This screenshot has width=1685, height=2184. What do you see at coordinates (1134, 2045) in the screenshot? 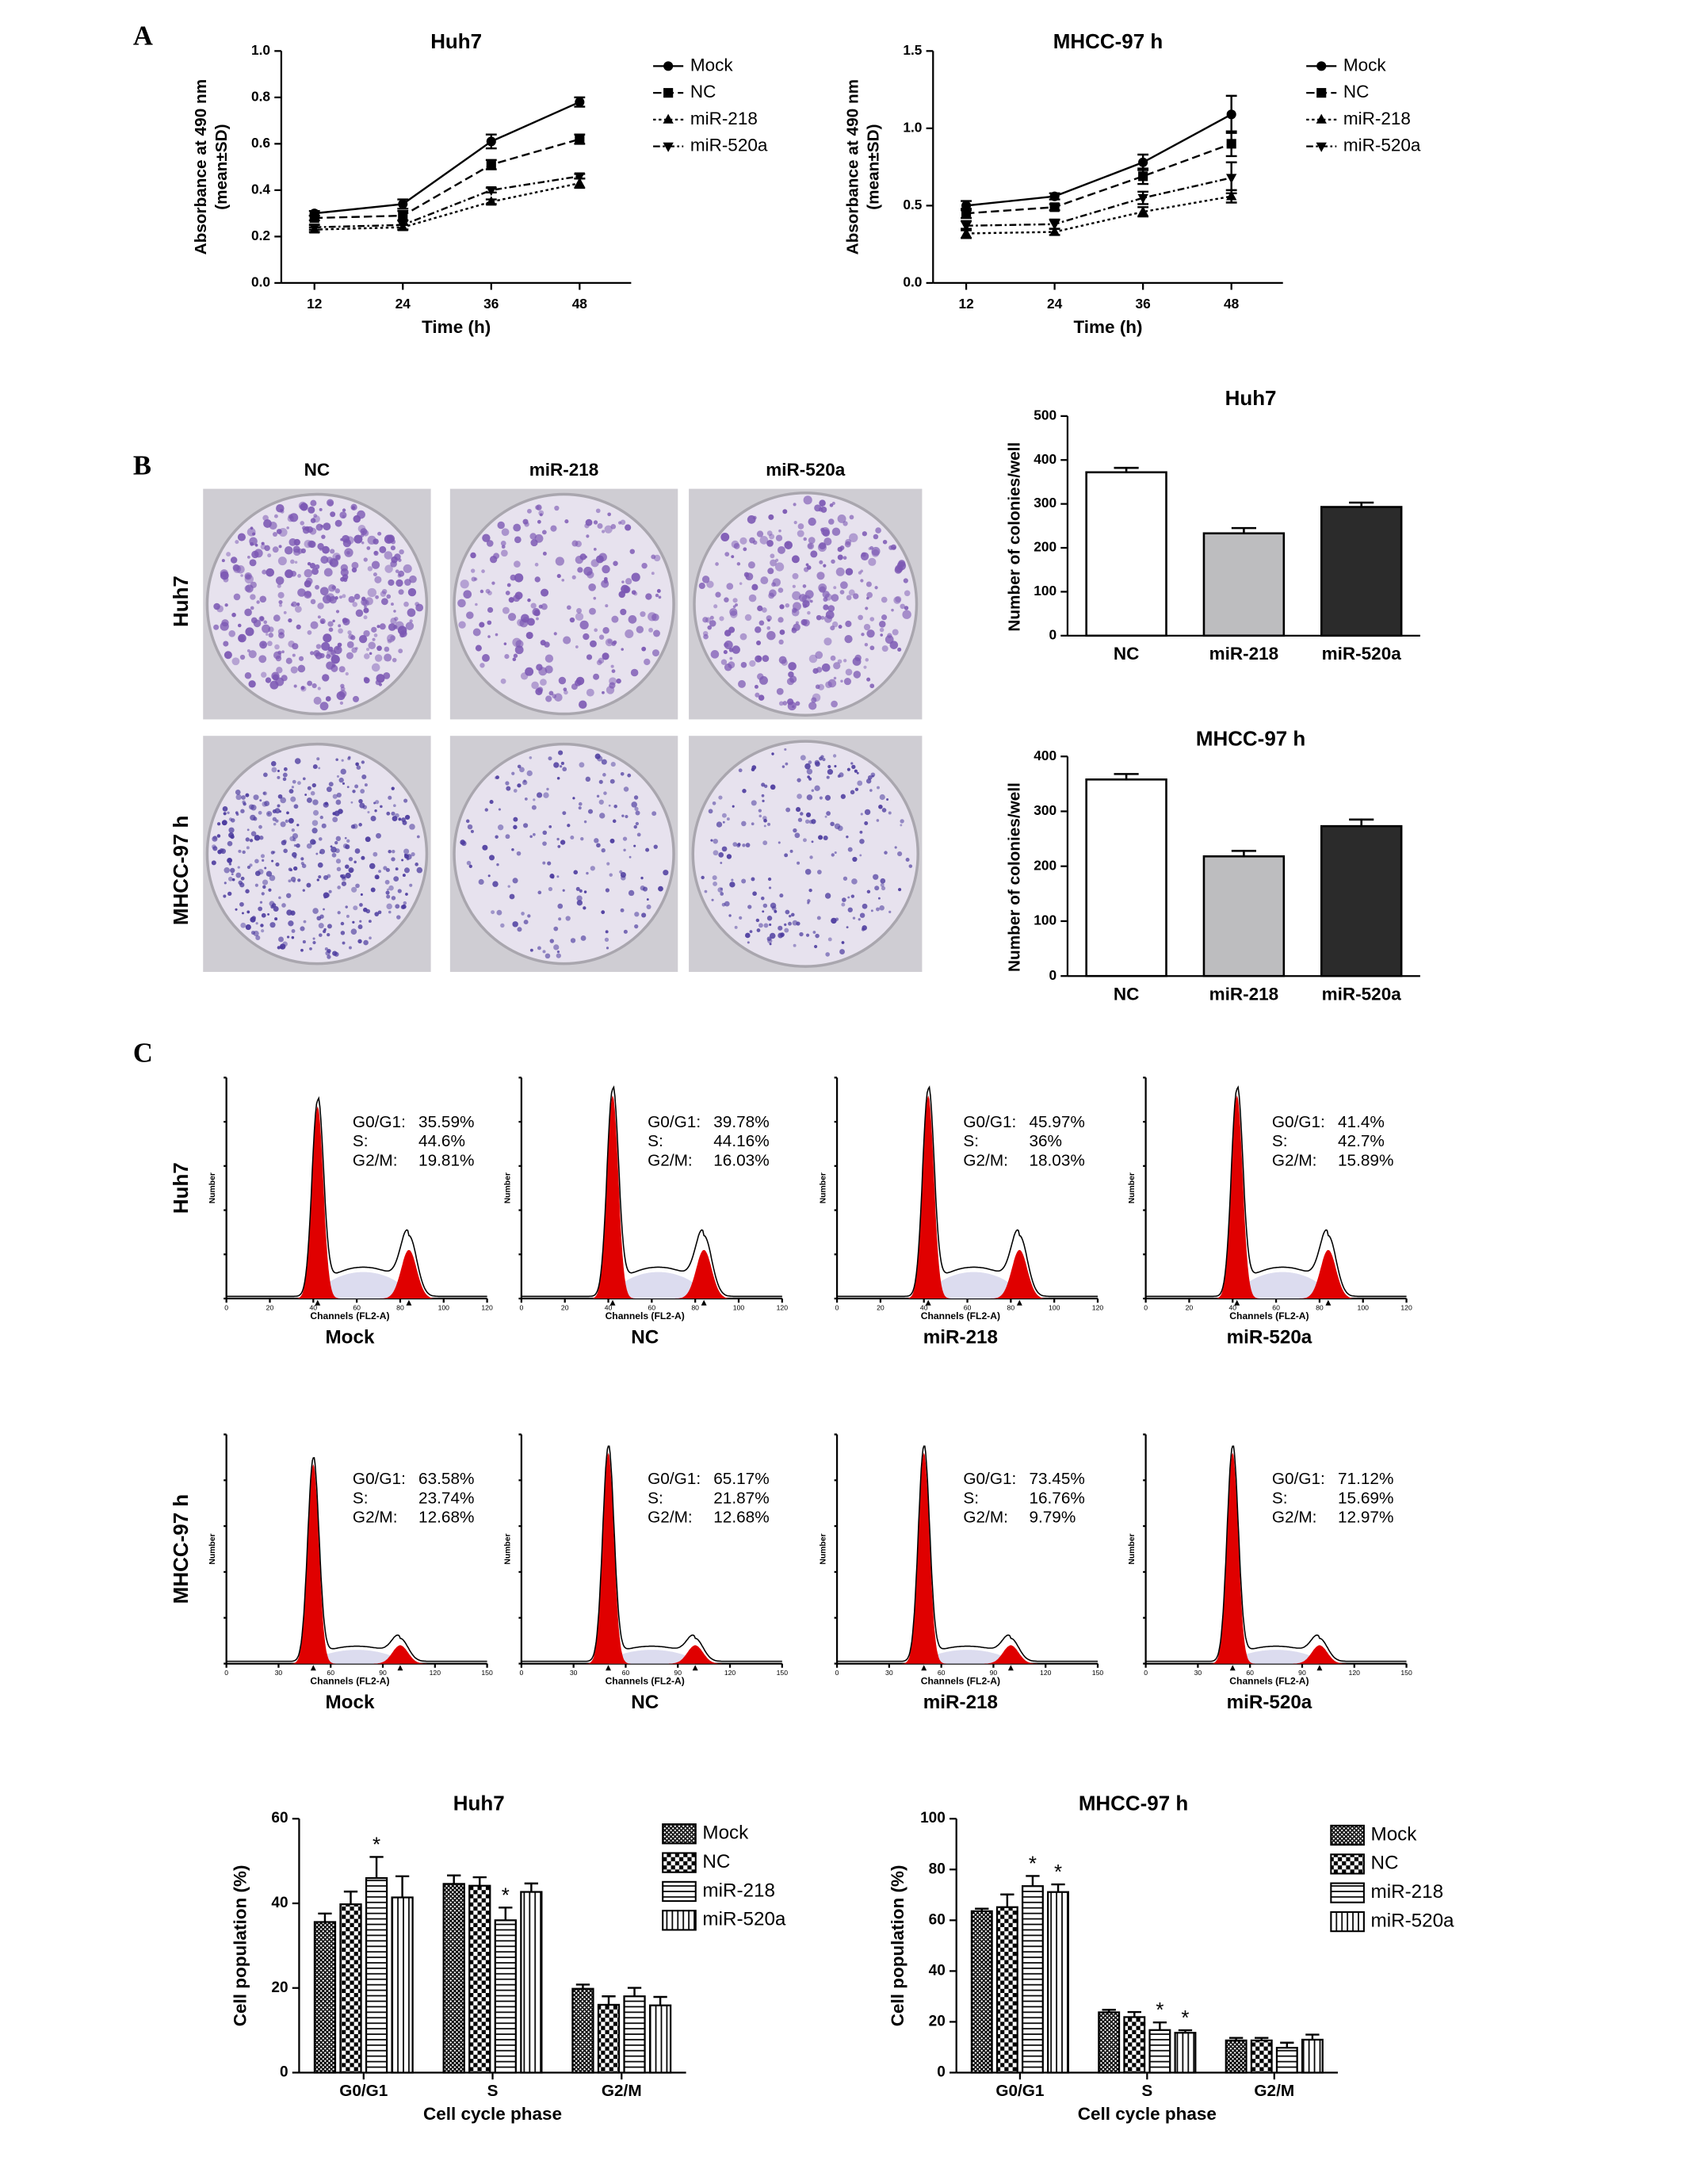
I see `bar` at bounding box center [1134, 2045].